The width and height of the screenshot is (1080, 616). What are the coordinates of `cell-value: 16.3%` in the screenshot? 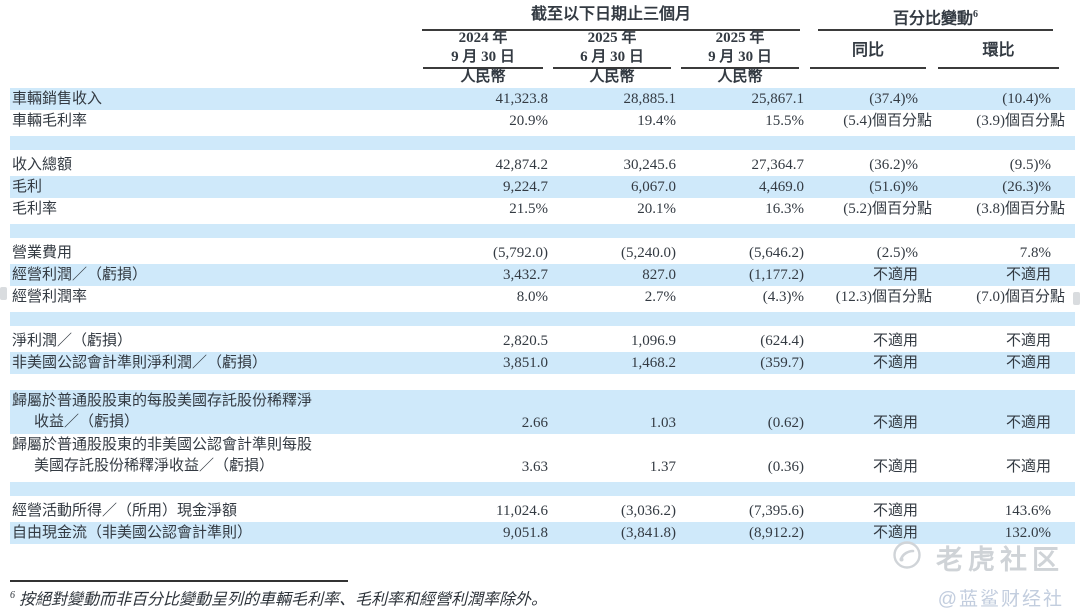 It's located at (784, 209).